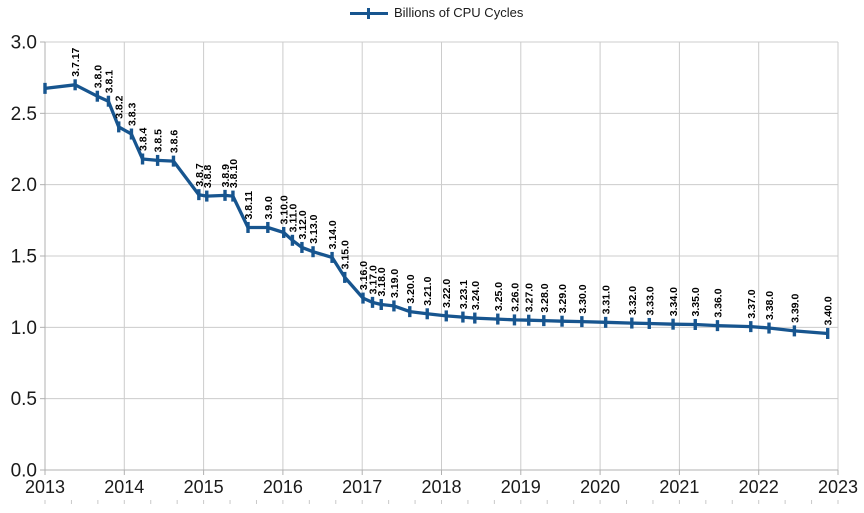 Image resolution: width=864 pixels, height=513 pixels. Describe the element at coordinates (109, 82) in the screenshot. I see `data-point-label: 3.8.1` at that location.